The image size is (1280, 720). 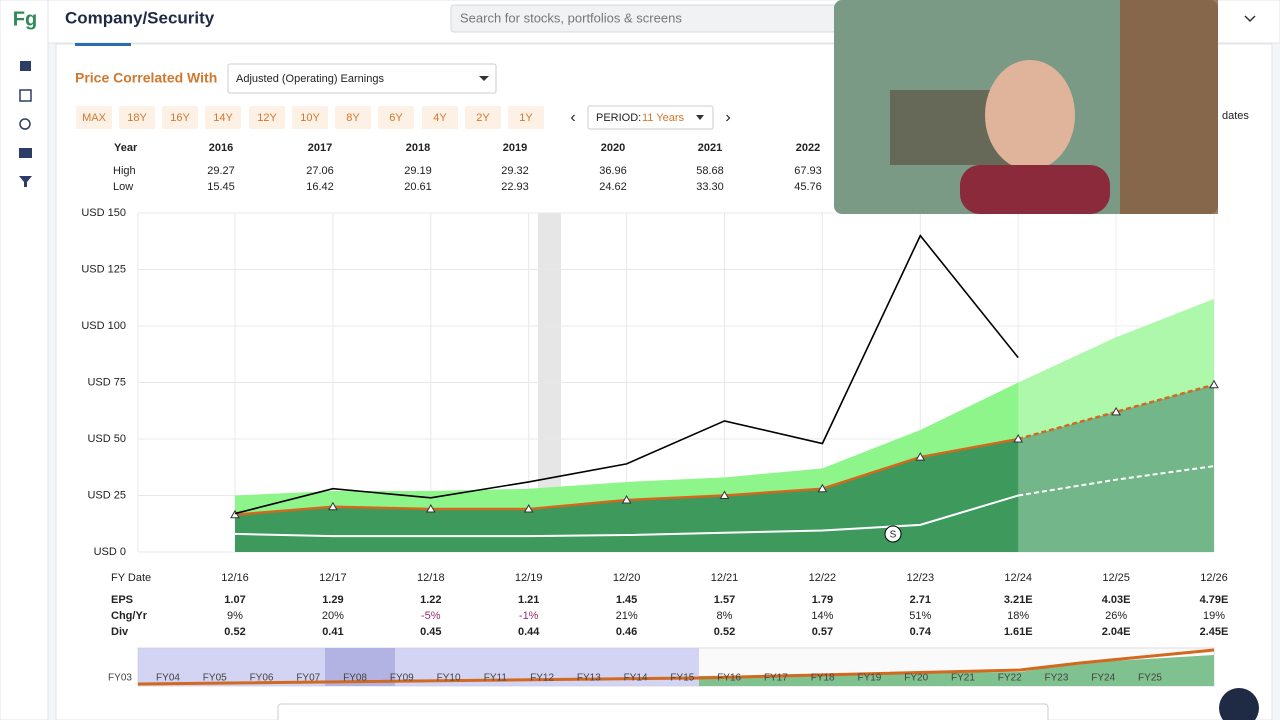 I want to click on year-value: 29.19, so click(x=418, y=171).